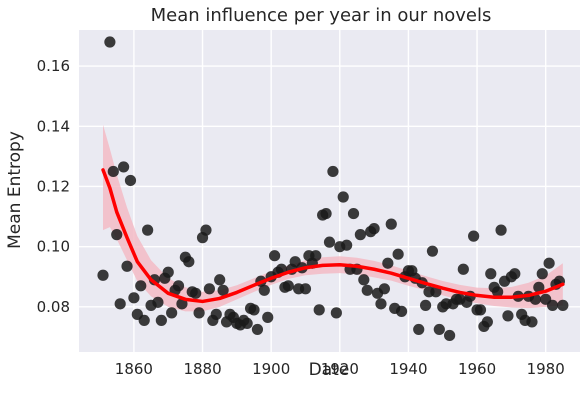 This screenshot has width=587, height=418. I want to click on x-tick-label: 1940, so click(408, 369).